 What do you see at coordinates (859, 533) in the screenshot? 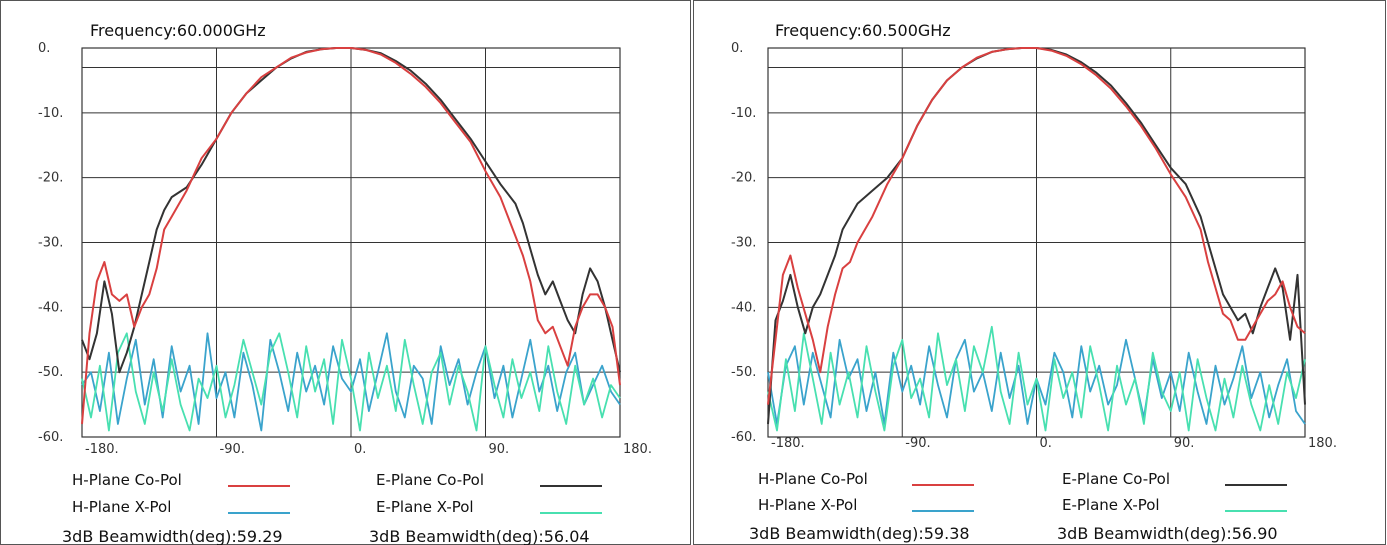
I see `h-beamwidth-label: 3dB Beamwidth(deg):59.38` at bounding box center [859, 533].